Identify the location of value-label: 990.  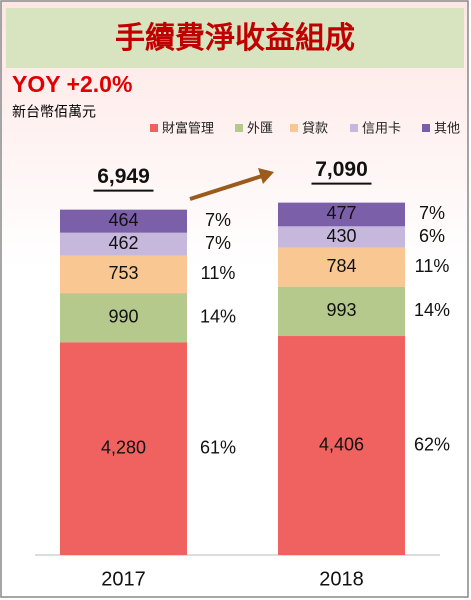
(123, 316).